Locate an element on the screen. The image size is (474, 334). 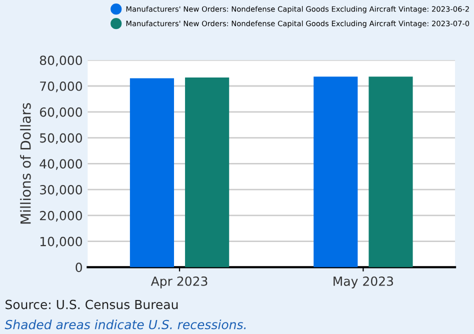
y-tick-label: 10,000 is located at coordinates (61, 242).